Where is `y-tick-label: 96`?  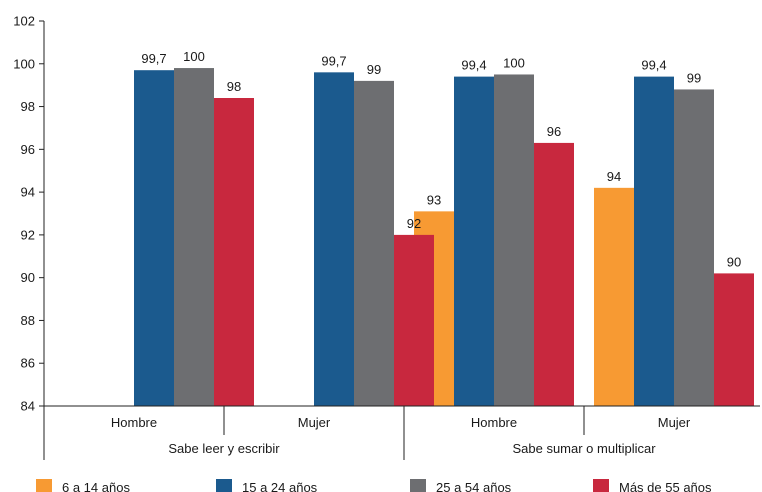
y-tick-label: 96 is located at coordinates (28, 149).